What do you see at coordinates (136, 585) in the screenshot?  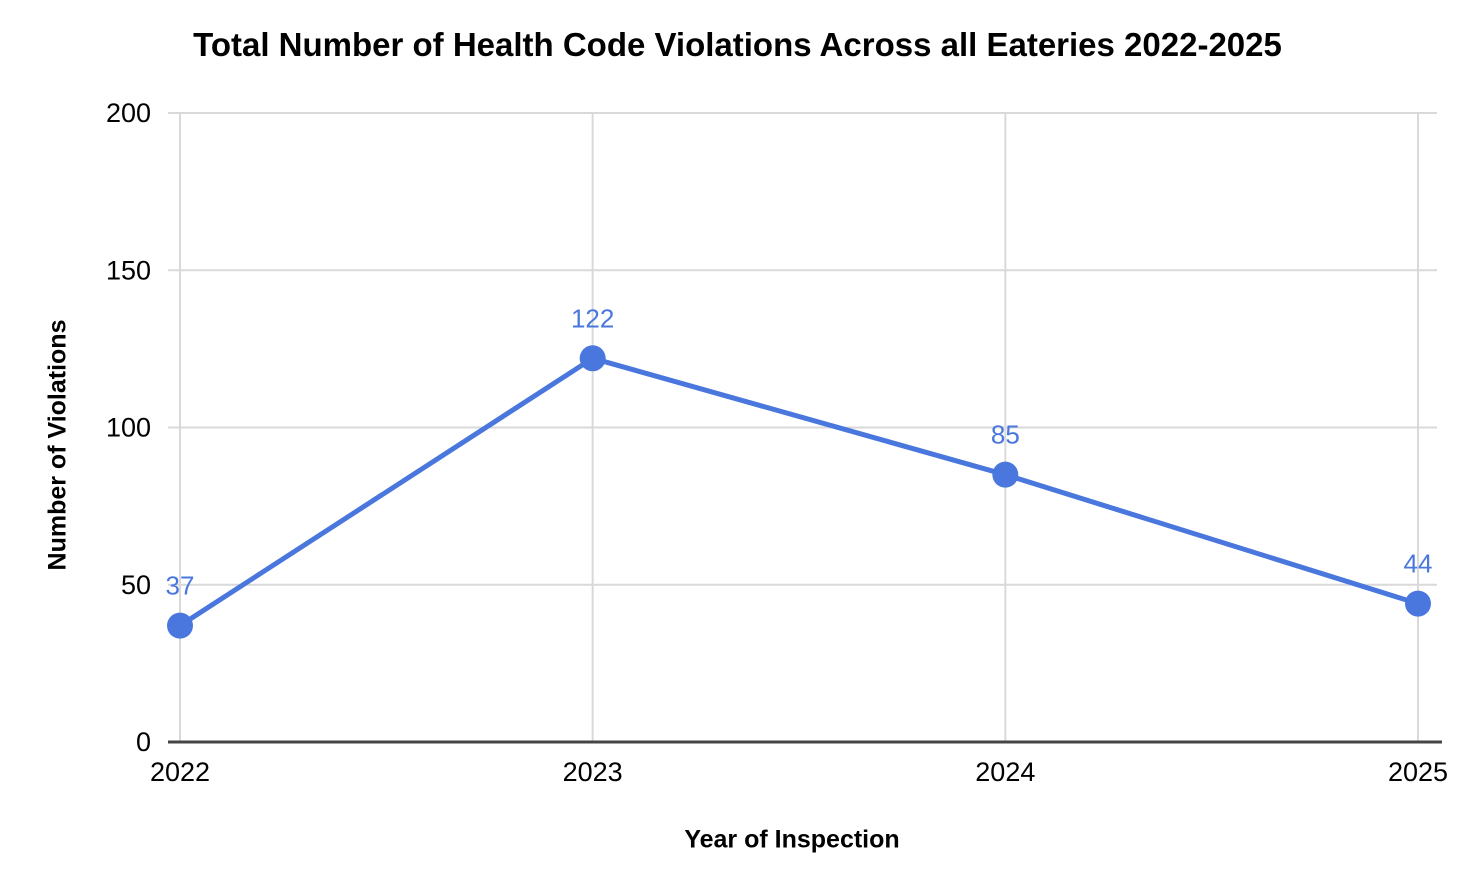 I see `y-tick-label: 50` at bounding box center [136, 585].